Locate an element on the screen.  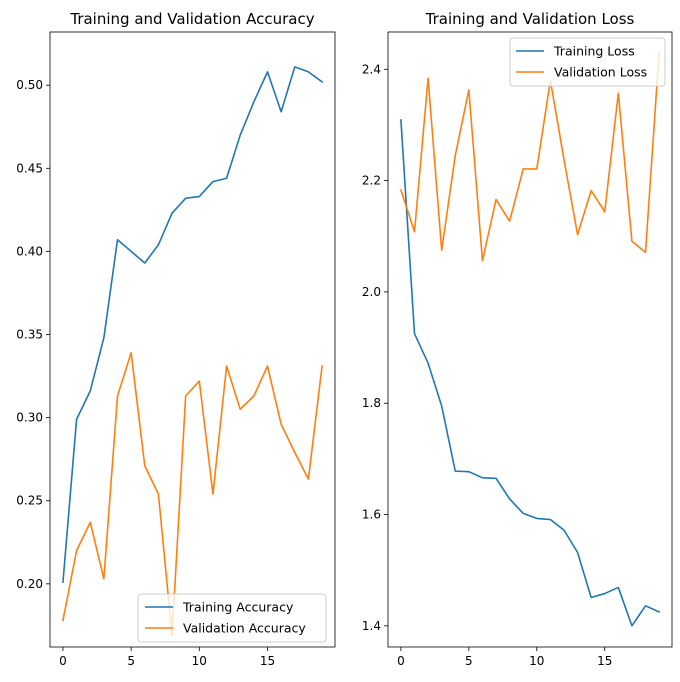
y-tick-label: 0.45 is located at coordinates (29, 168).